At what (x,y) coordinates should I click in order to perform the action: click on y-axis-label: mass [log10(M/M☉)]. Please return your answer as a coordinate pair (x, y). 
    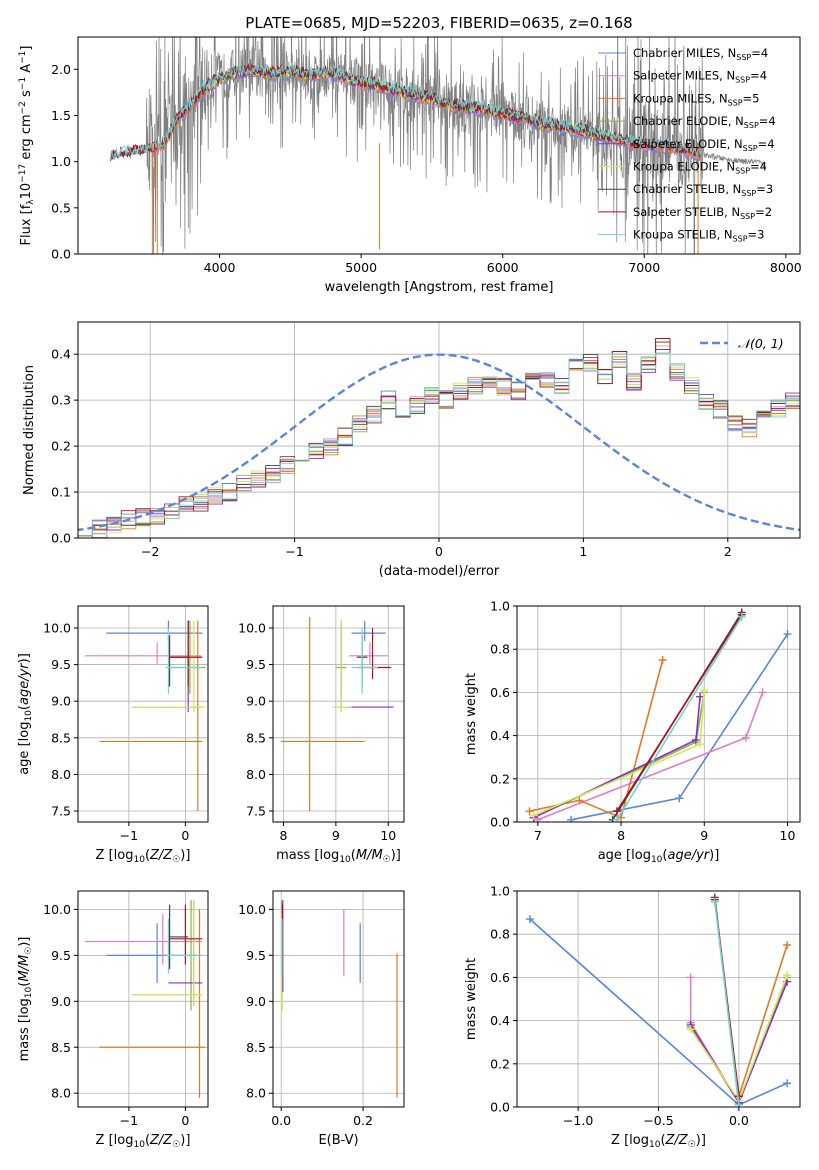
    Looking at the image, I should click on (25, 999).